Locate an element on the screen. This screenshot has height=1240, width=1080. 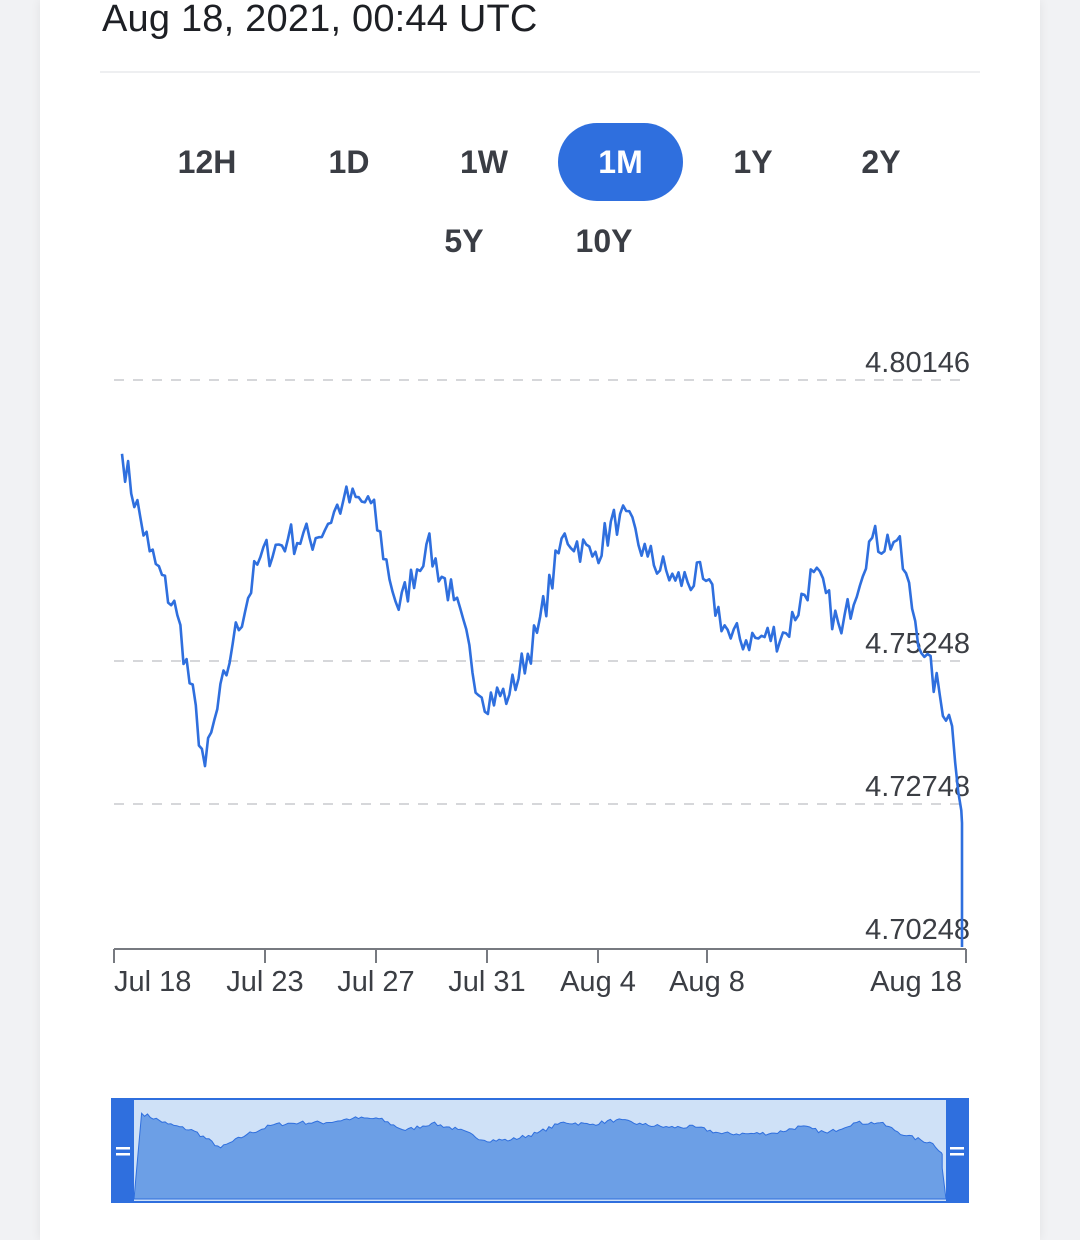
x-tick-label: Jul 23 is located at coordinates (264, 982).